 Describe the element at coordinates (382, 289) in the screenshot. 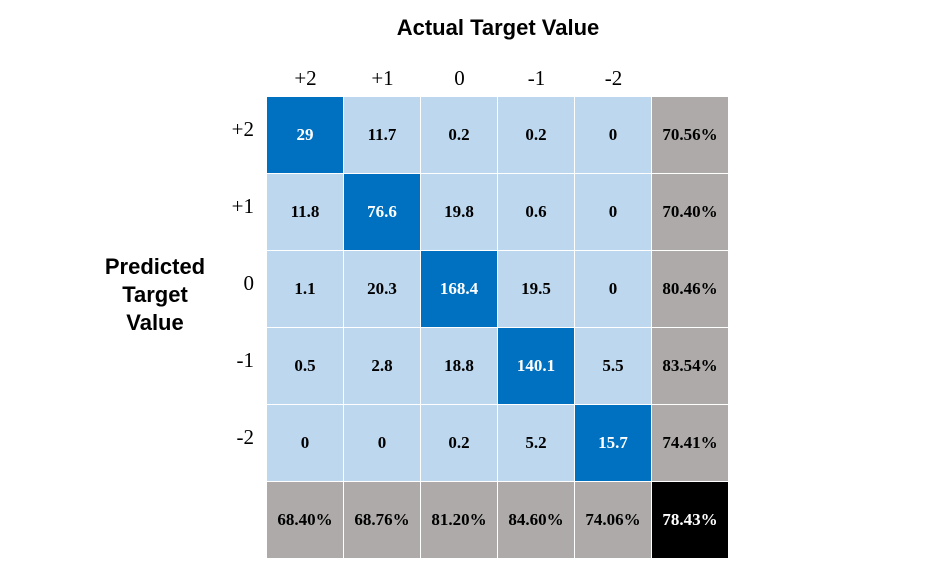

I see `matrix-cell: 20.3` at that location.